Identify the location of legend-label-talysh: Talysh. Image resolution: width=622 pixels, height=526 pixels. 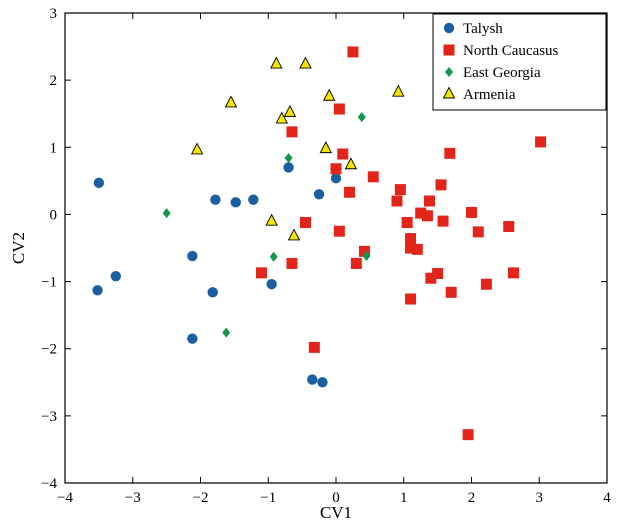
(483, 29).